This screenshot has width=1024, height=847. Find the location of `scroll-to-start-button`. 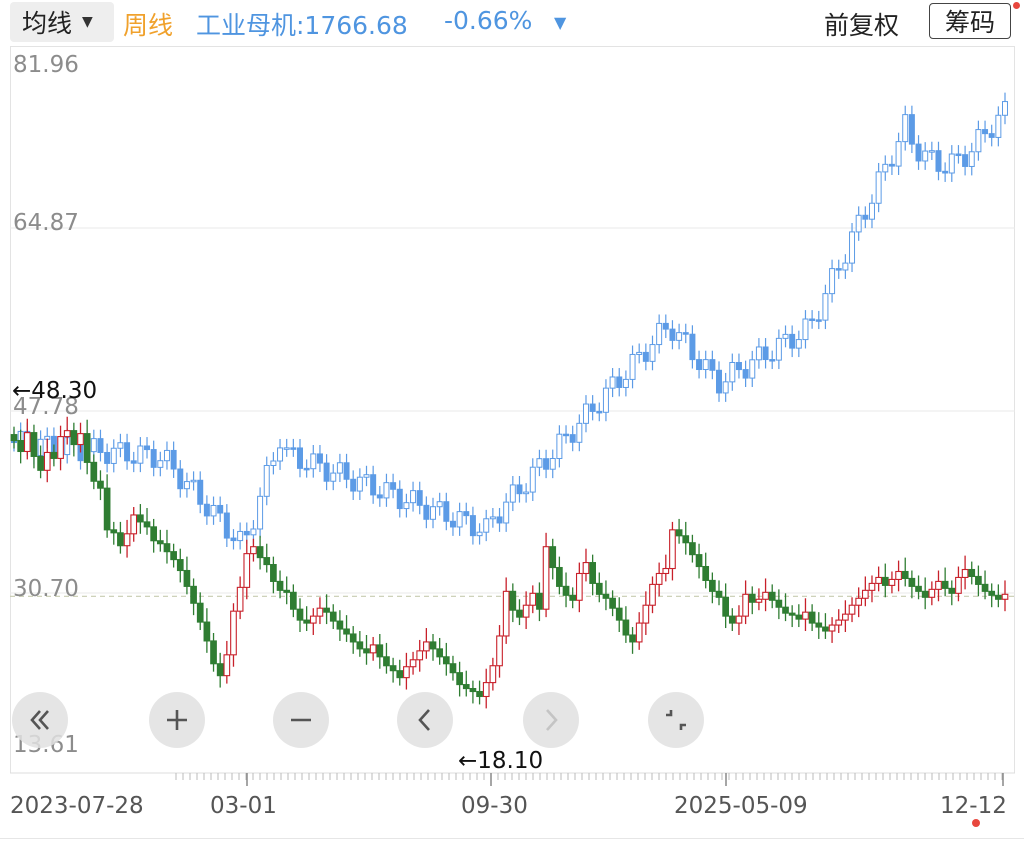

scroll-to-start-button is located at coordinates (40, 720).